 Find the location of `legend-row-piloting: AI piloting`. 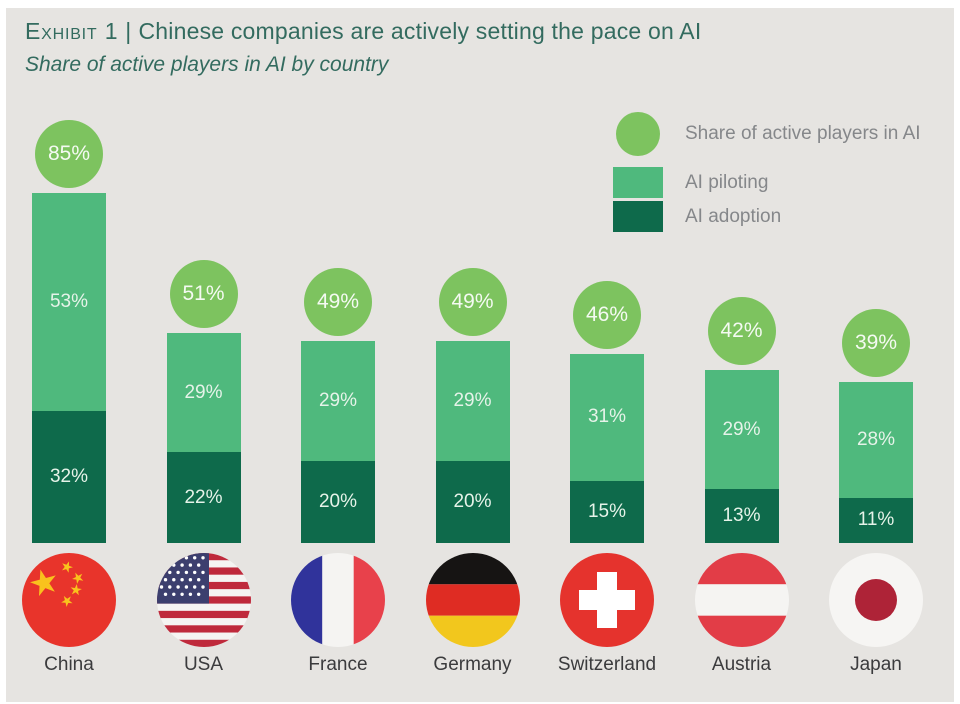

legend-row-piloting: AI piloting is located at coordinates (690, 182).